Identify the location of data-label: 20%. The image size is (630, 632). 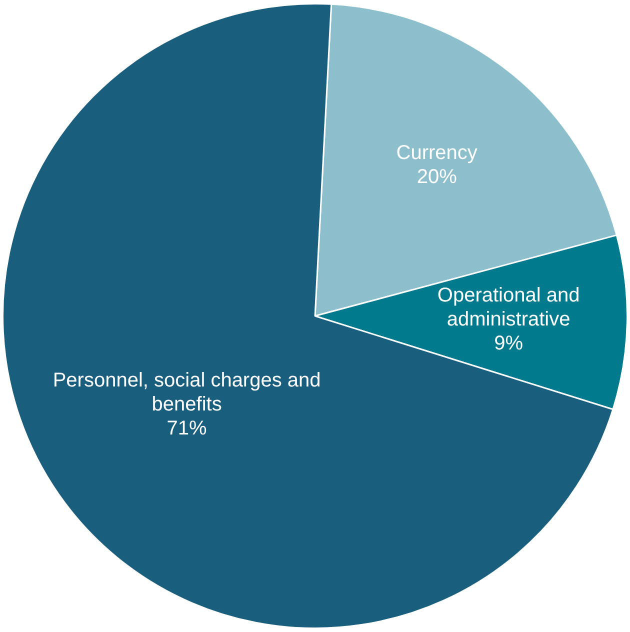
(437, 177).